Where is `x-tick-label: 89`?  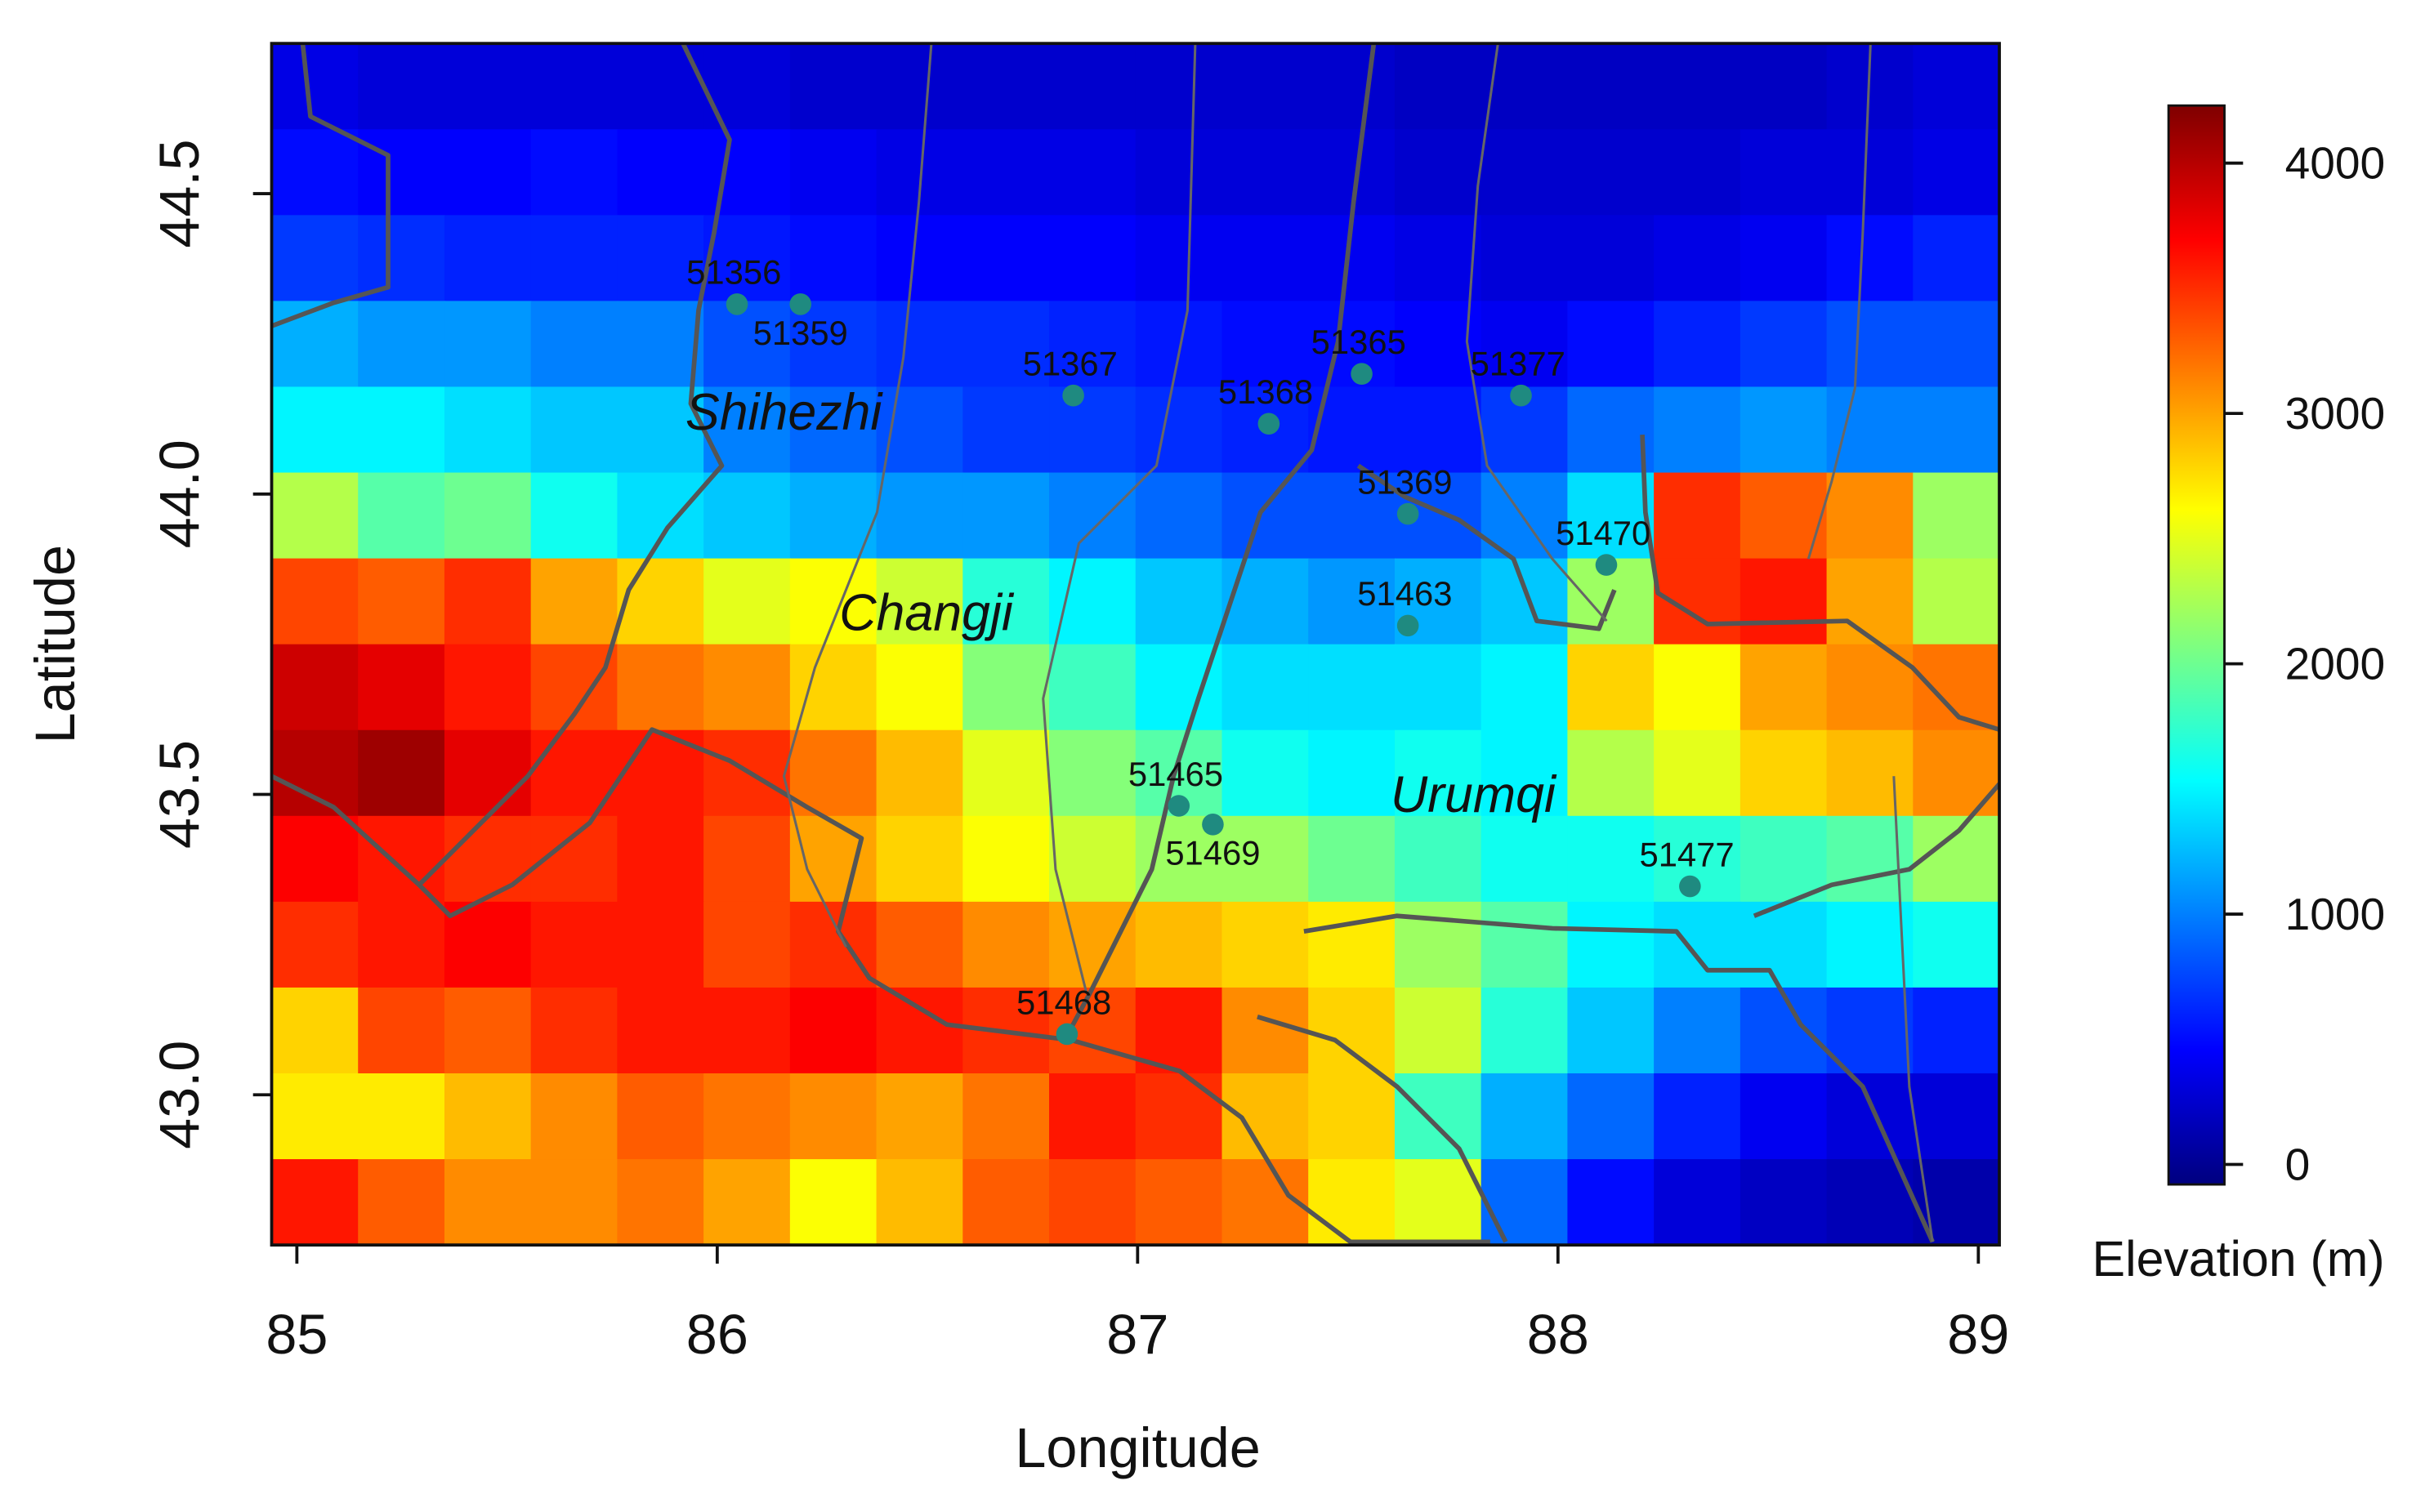
x-tick-label: 89 is located at coordinates (1978, 1335).